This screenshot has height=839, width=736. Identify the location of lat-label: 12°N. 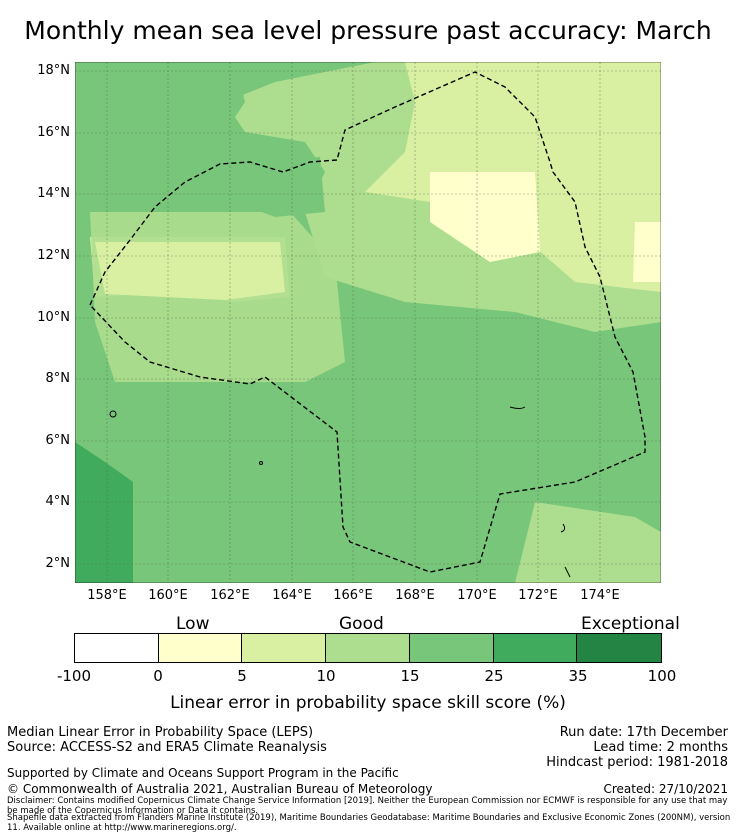
(53, 255).